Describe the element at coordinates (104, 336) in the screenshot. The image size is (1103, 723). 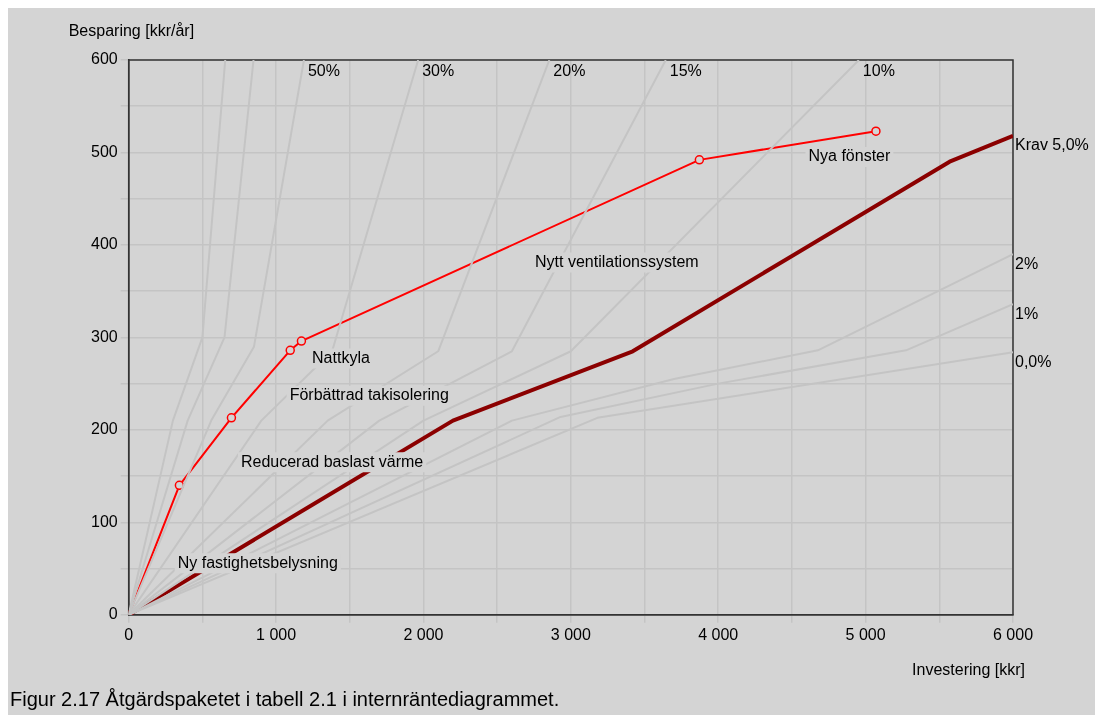
I see `y-tick-label: 300` at that location.